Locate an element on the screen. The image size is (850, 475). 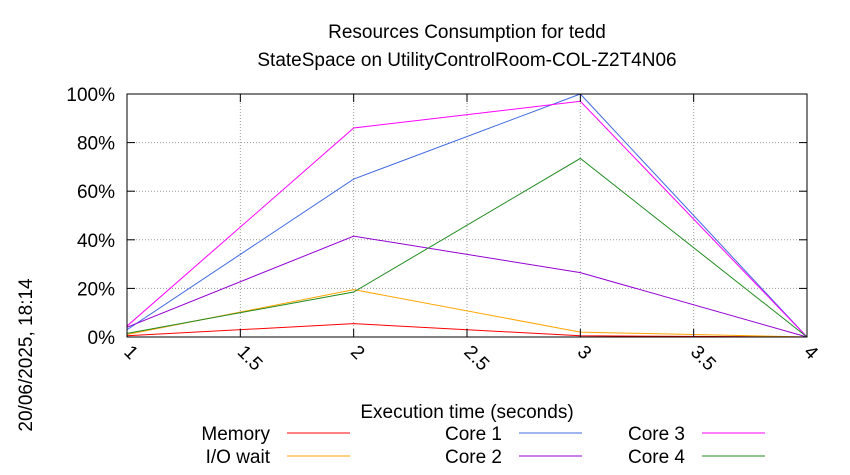
x-tick-label: 2.5 is located at coordinates (476, 359).